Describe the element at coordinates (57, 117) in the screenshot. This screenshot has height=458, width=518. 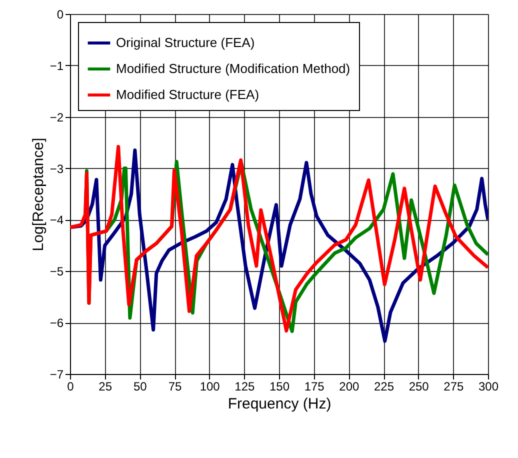
I see `y-tick-label: −2` at that location.